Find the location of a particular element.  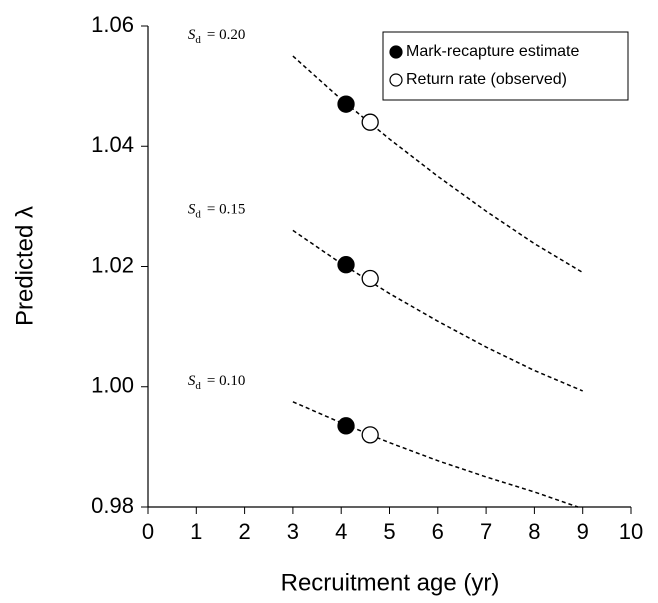

y-tick-label: 1.06 is located at coordinates (112, 24).